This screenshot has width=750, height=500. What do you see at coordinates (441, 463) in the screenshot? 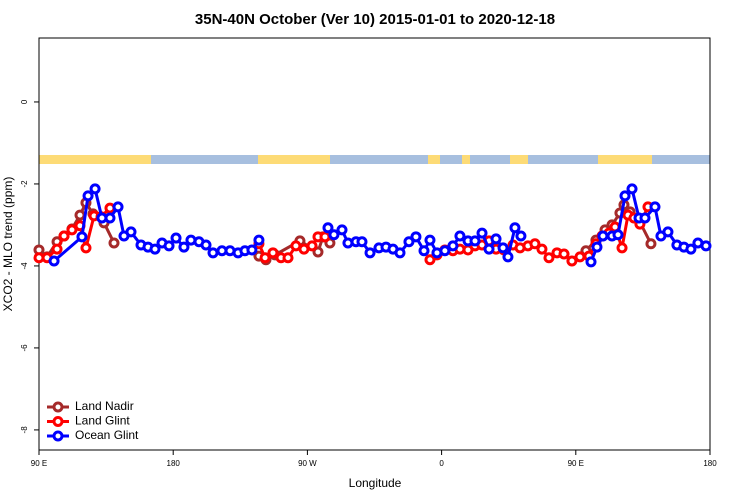
I see `x-tick-label: 0` at bounding box center [441, 463].